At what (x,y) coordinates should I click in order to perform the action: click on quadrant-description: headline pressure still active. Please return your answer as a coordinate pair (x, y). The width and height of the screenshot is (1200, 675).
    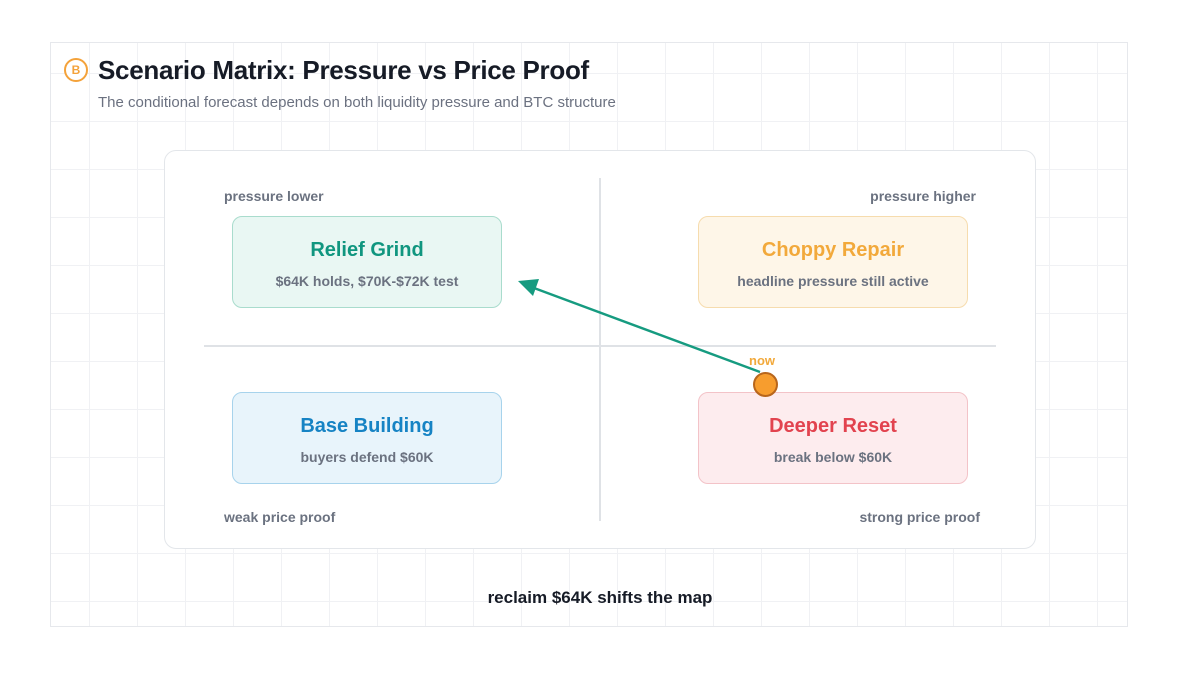
    Looking at the image, I should click on (833, 281).